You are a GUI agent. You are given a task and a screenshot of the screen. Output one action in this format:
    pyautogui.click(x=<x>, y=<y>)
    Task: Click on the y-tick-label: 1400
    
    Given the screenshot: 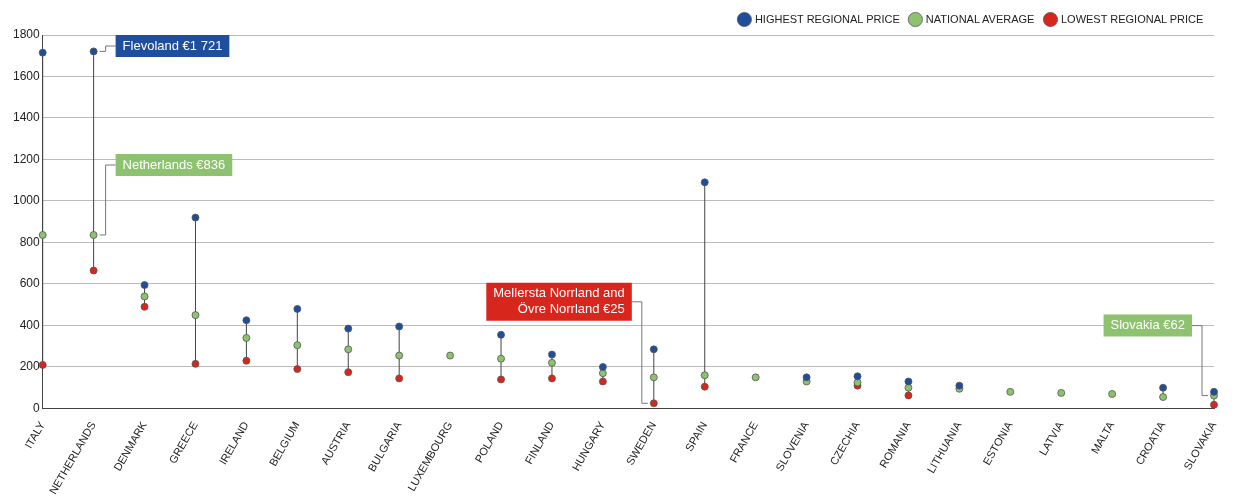 What is the action you would take?
    pyautogui.click(x=26, y=117)
    